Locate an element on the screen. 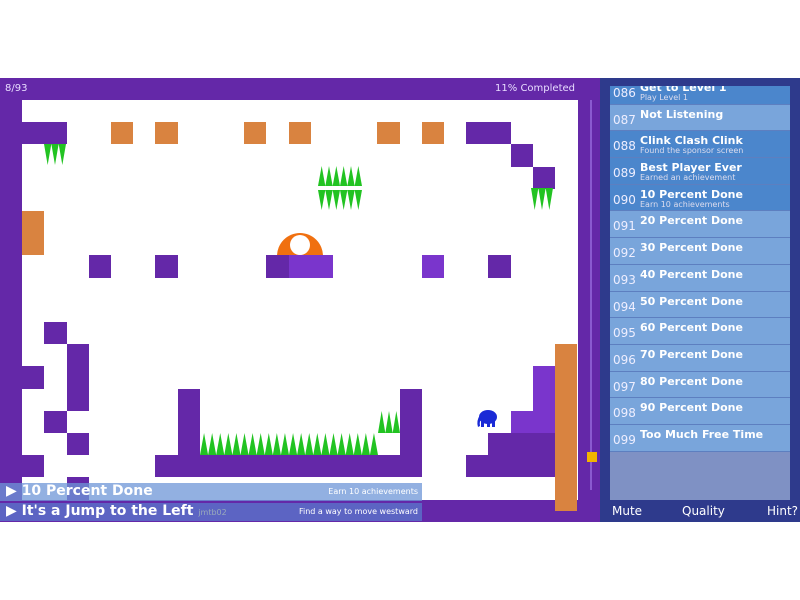 This screenshot has height=600, width=800. notification-tag: jmtb02 is located at coordinates (212, 512).